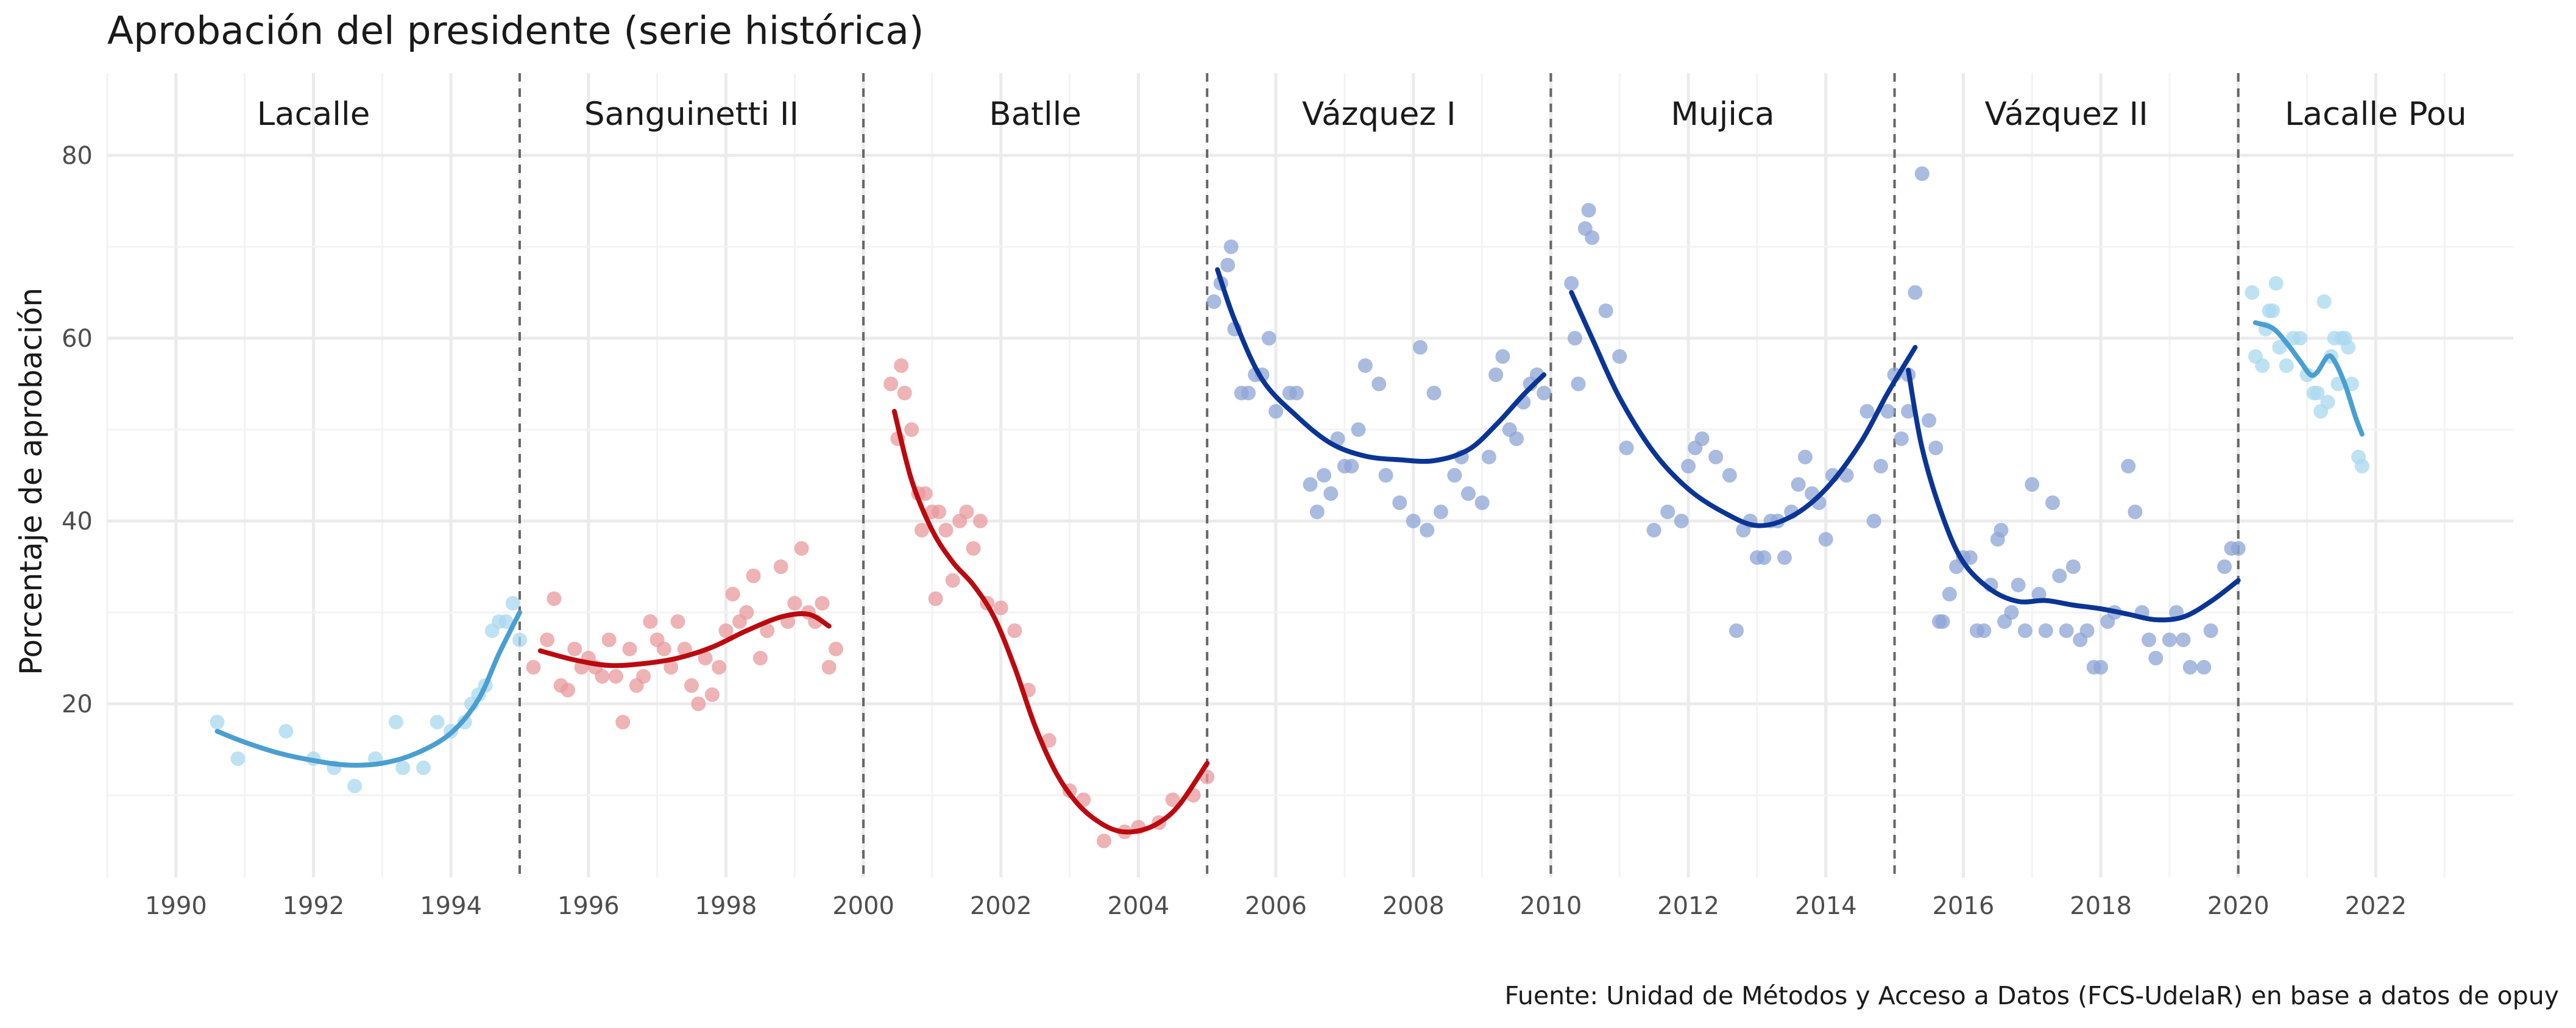  I want to click on x-tick-label: 1990, so click(176, 906).